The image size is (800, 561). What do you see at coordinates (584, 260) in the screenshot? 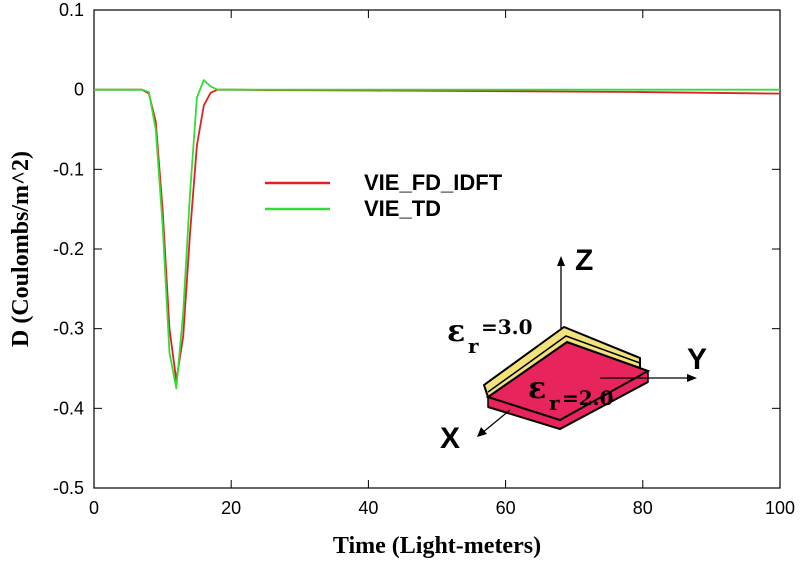
I see `inset-z-label: Z` at bounding box center [584, 260].